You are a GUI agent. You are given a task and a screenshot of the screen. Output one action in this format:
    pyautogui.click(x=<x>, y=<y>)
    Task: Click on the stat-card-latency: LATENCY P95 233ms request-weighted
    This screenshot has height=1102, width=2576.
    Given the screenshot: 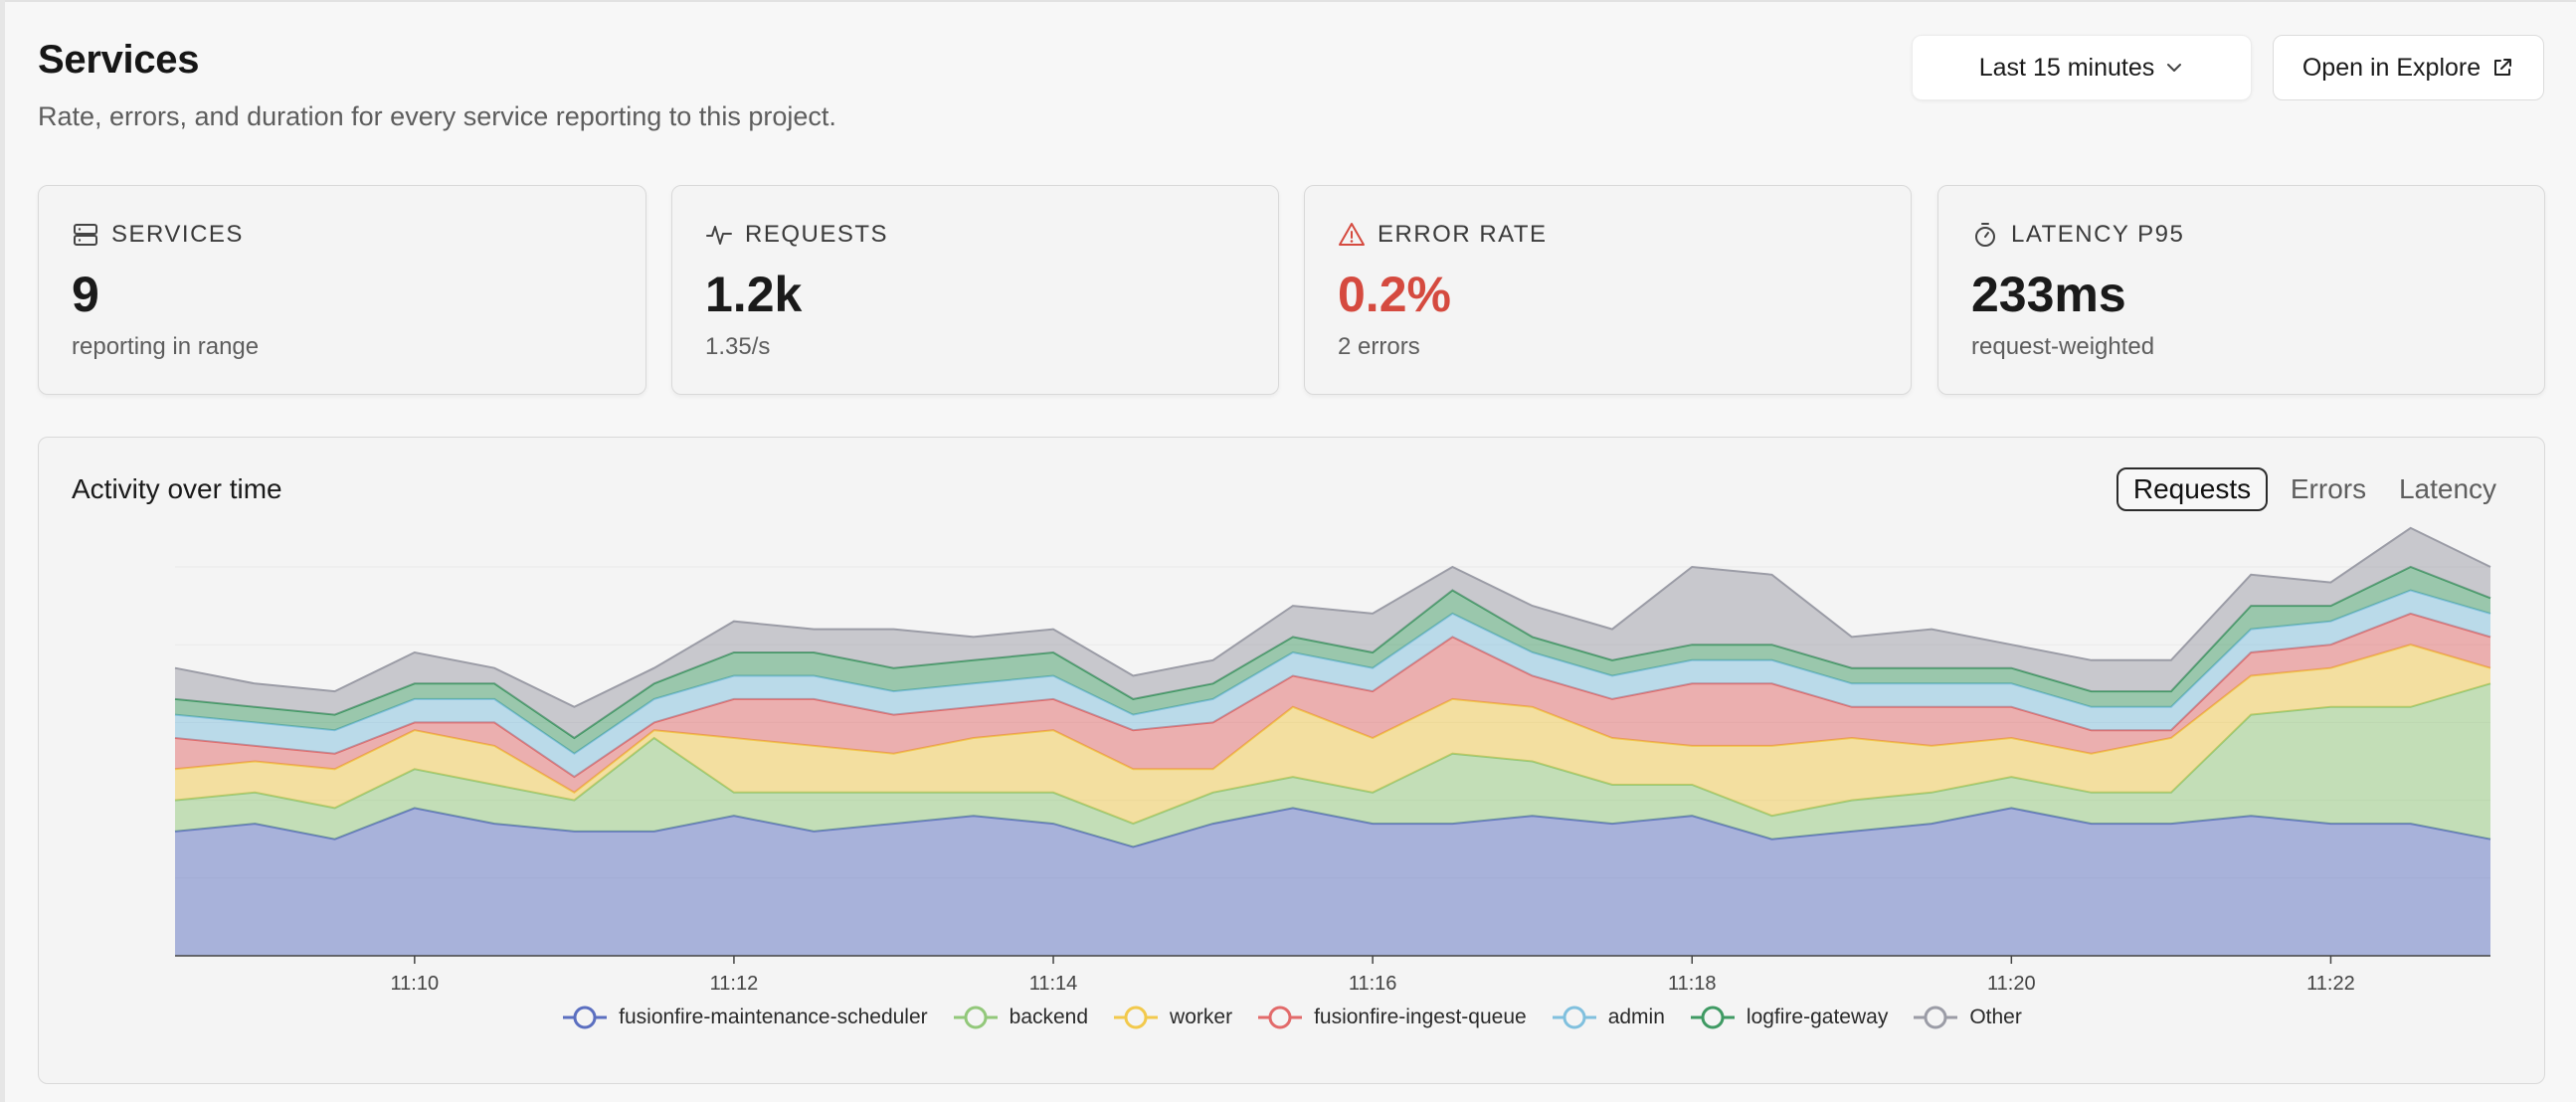 What is the action you would take?
    pyautogui.click(x=2241, y=290)
    